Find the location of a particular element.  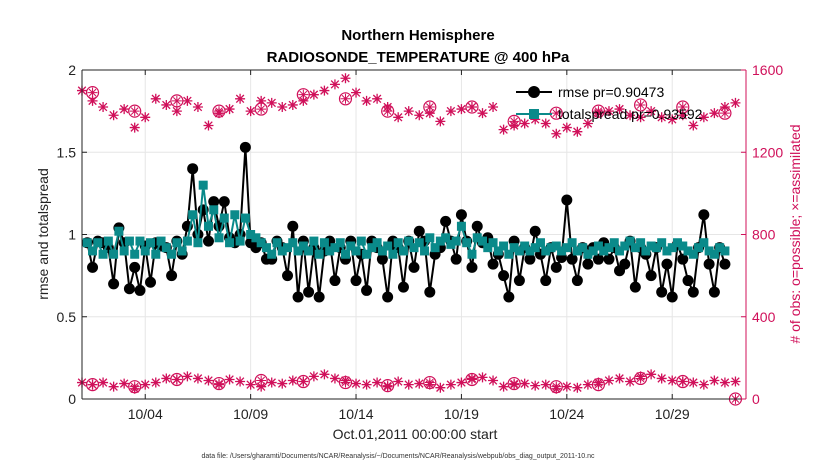

y-tick-label-right: 800 is located at coordinates (764, 235).